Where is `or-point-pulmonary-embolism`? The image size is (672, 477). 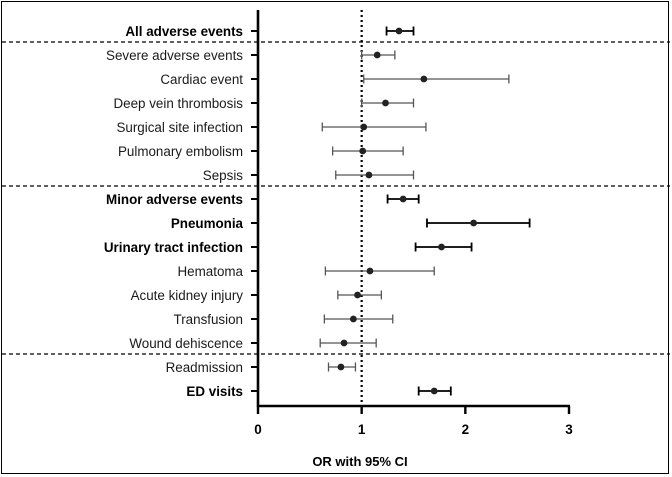 or-point-pulmonary-embolism is located at coordinates (363, 151).